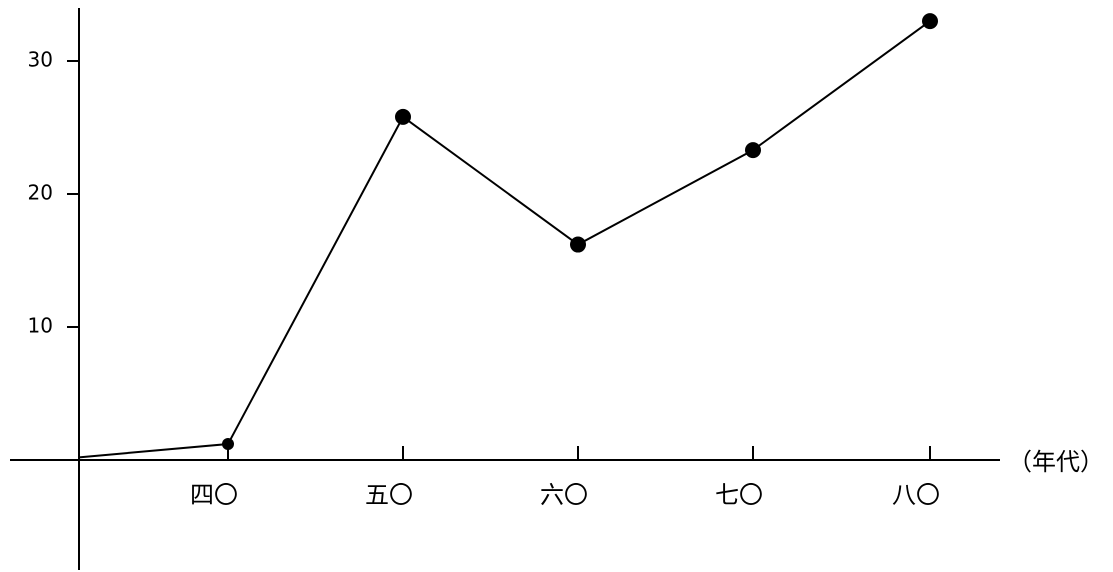  Describe the element at coordinates (40, 326) in the screenshot. I see `y-tick-label: 10` at that location.